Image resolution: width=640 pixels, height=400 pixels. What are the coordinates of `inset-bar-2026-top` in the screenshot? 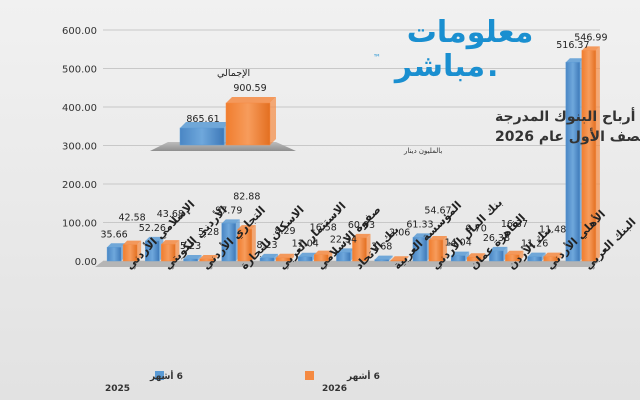 It's located at (251, 100).